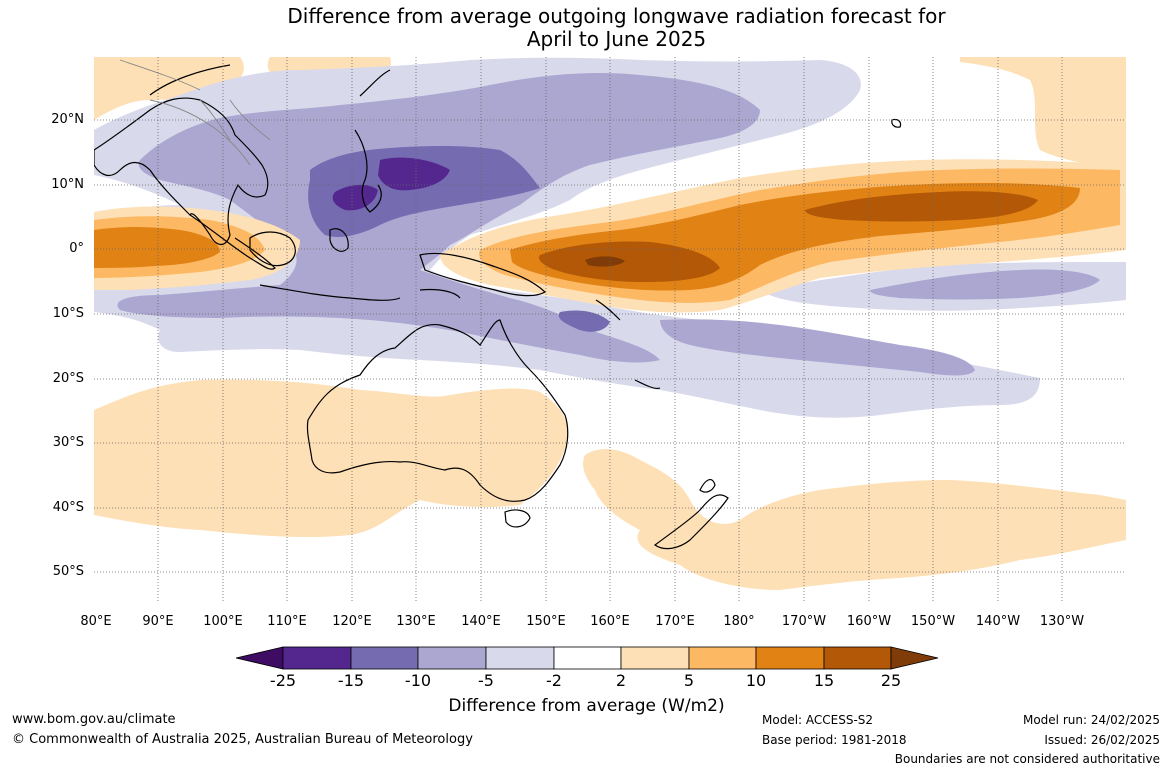  What do you see at coordinates (68, 507) in the screenshot?
I see `lat-label-40s: 40°S` at bounding box center [68, 507].